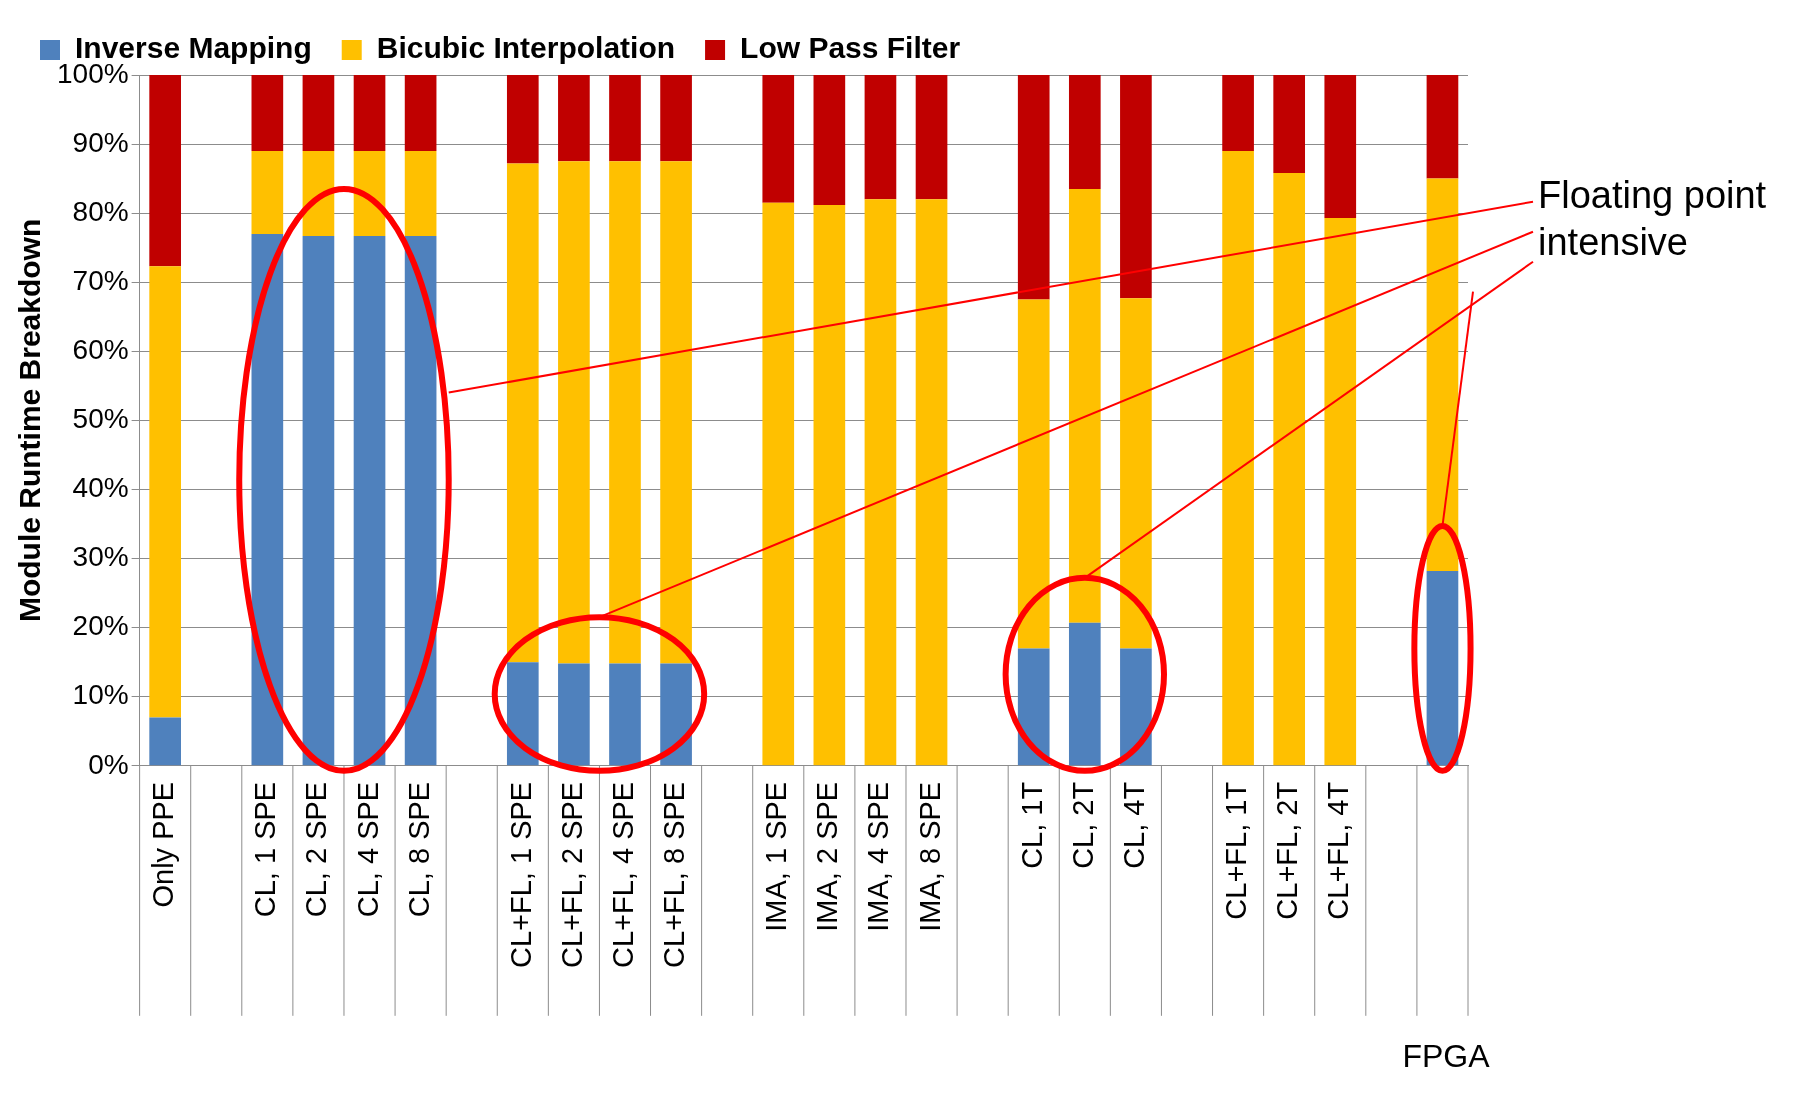 The width and height of the screenshot is (1818, 1104). Describe the element at coordinates (929, 856) in the screenshot. I see `x-tick-label: IMA, 8 SPE` at that location.